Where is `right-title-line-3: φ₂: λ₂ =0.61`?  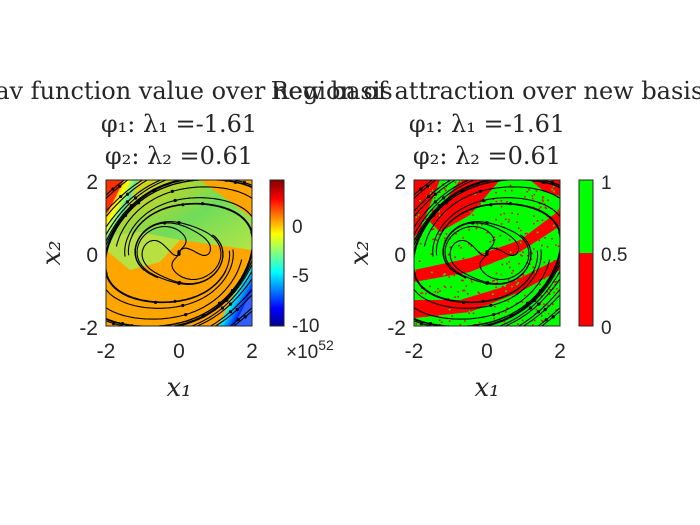
right-title-line-3: φ₂: λ₂ =0.61 is located at coordinates (487, 156).